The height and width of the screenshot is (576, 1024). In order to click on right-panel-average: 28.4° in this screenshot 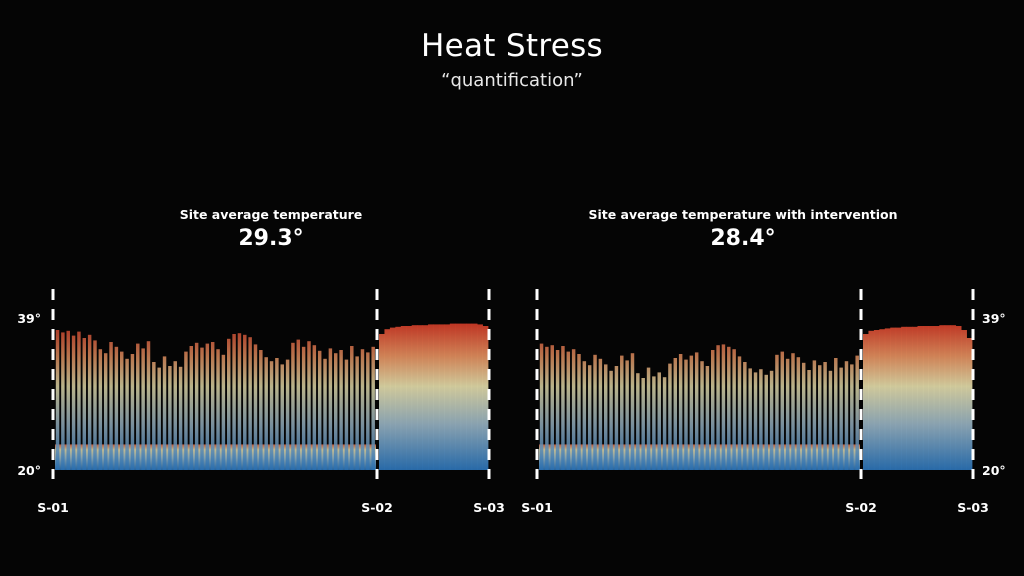, I will do `click(743, 238)`.